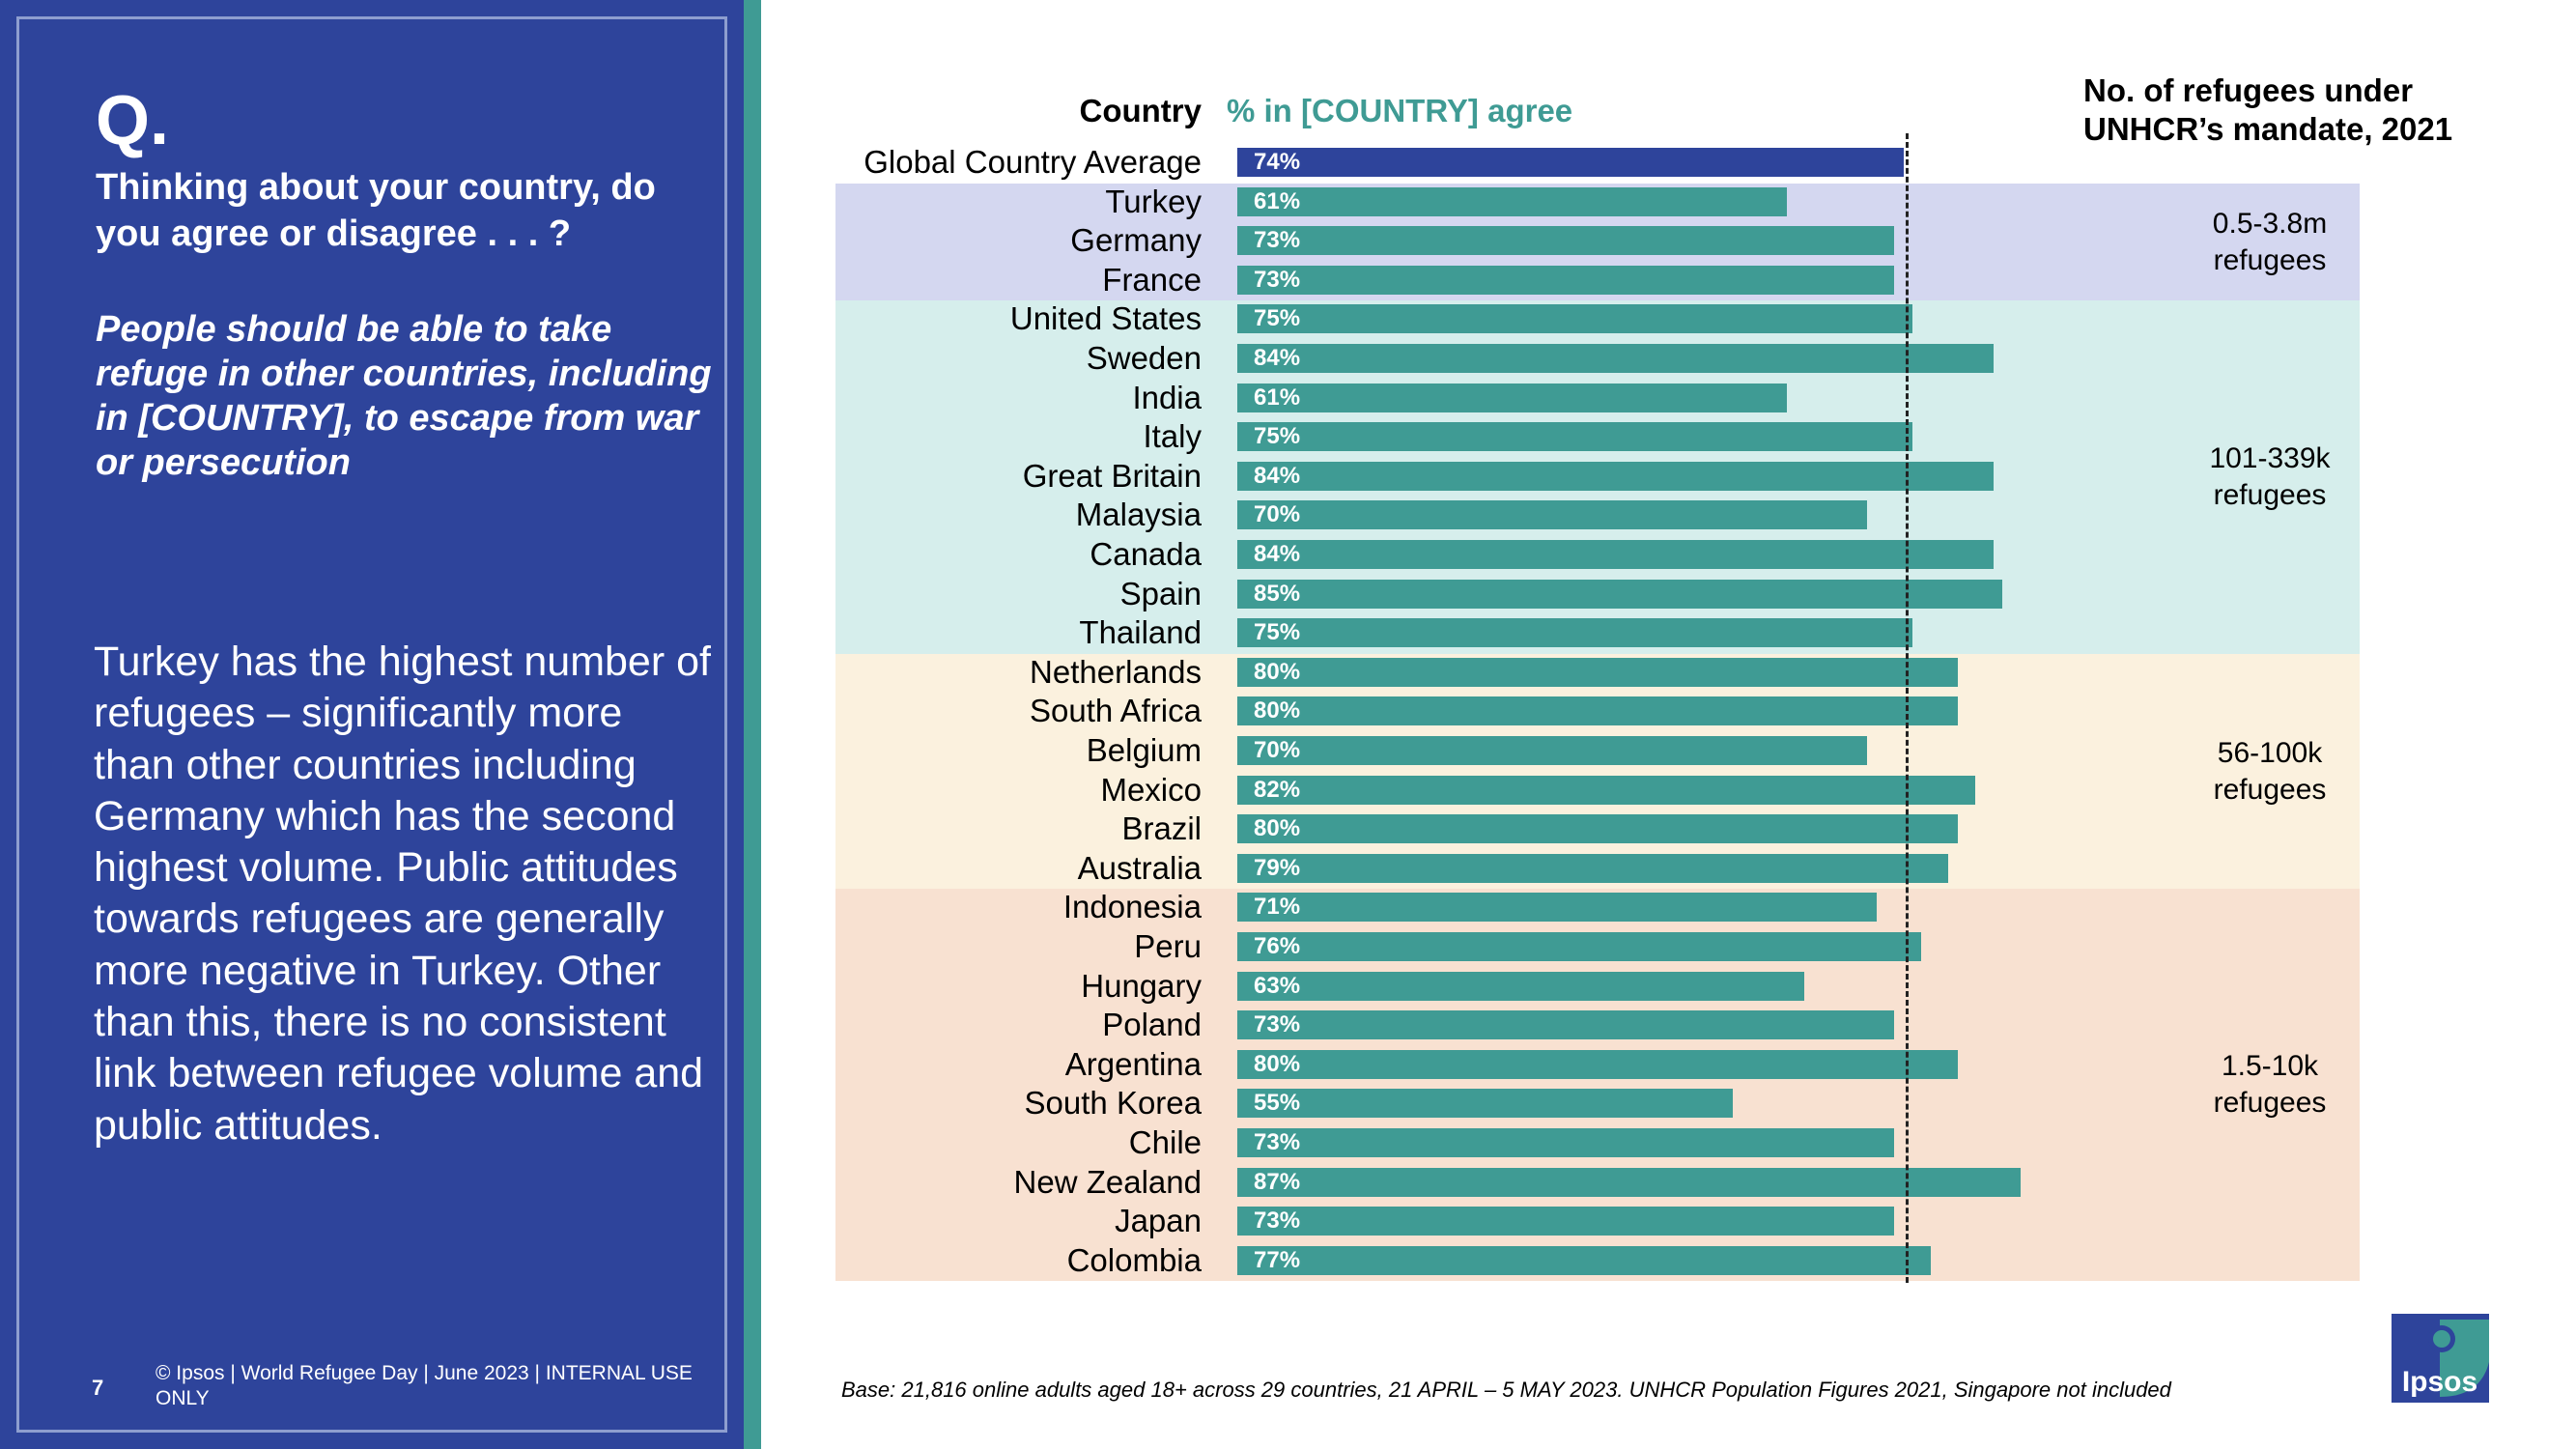  Describe the element at coordinates (2270, 477) in the screenshot. I see `group-label: 101-339k refugees` at that location.